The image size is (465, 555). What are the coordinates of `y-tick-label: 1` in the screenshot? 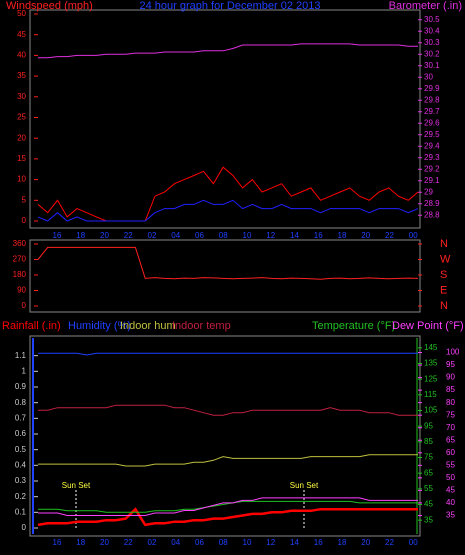 It's located at (24, 370).